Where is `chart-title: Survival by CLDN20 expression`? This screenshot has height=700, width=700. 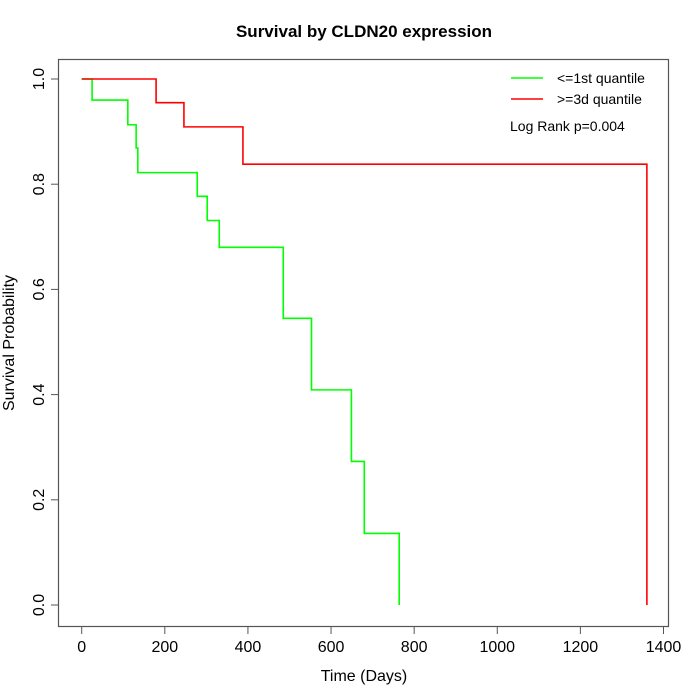 chart-title: Survival by CLDN20 expression is located at coordinates (364, 31).